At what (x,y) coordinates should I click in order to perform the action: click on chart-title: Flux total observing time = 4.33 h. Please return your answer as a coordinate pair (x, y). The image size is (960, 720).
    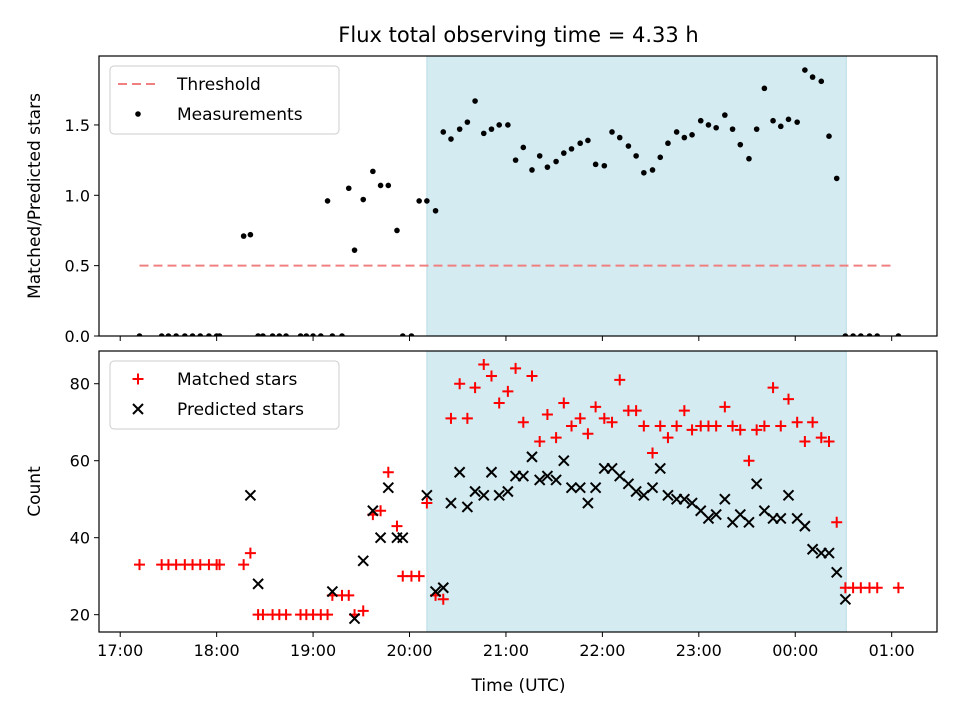
    Looking at the image, I should click on (518, 35).